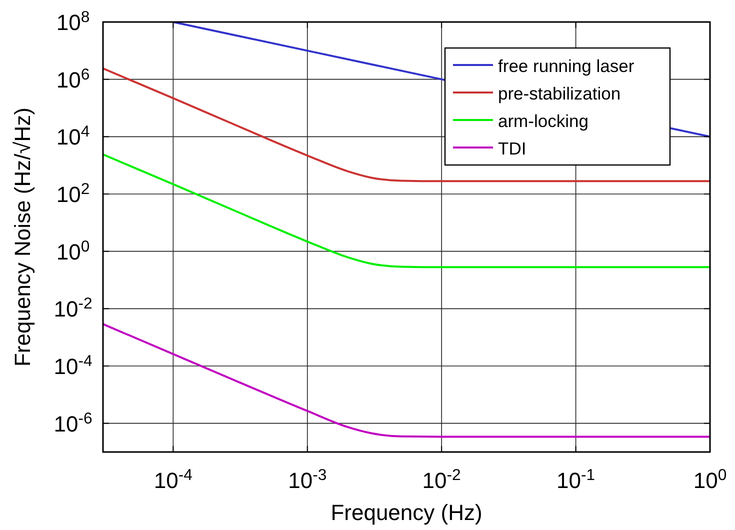  I want to click on x-tick-label: 10$^{-3}$, so click(307, 479).